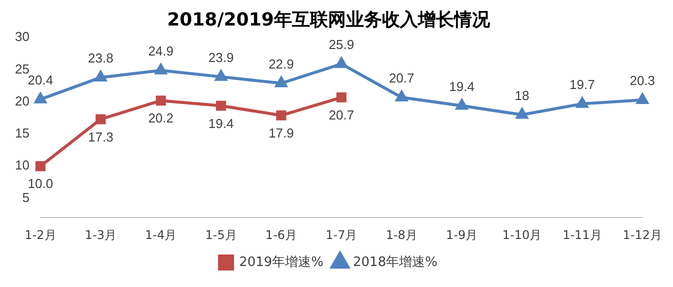 The height and width of the screenshot is (287, 673). Describe the element at coordinates (281, 235) in the screenshot. I see `x-tick-label: 1-6月` at that location.